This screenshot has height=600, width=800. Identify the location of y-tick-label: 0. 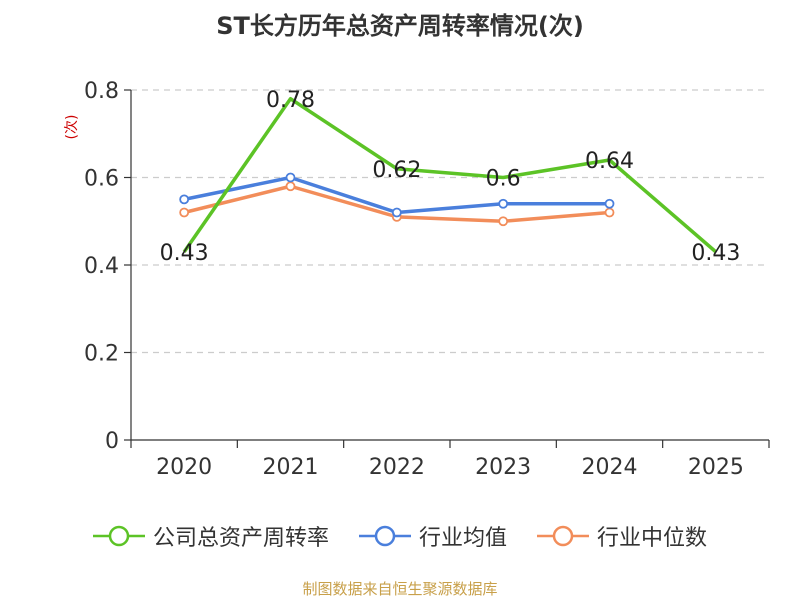
(112, 441).